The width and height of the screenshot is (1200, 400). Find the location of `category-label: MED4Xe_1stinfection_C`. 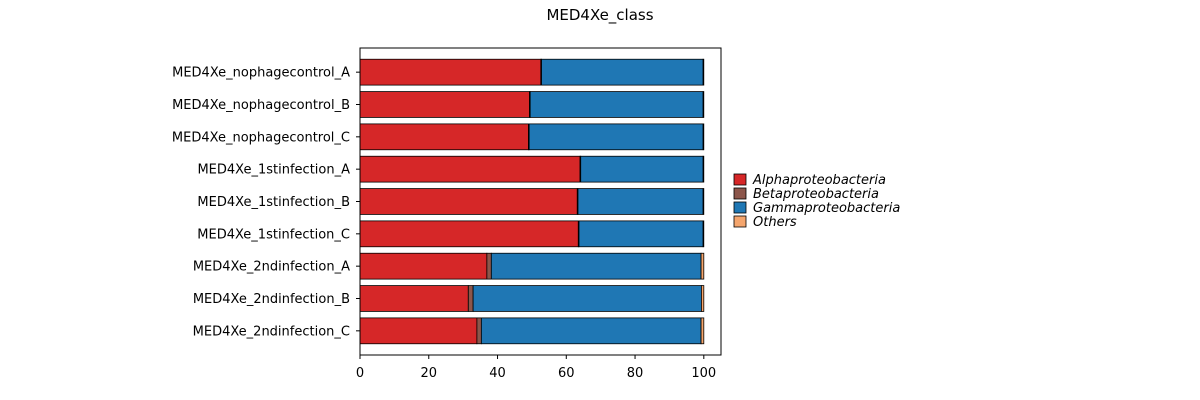

category-label: MED4Xe_1stinfection_C is located at coordinates (273, 234).